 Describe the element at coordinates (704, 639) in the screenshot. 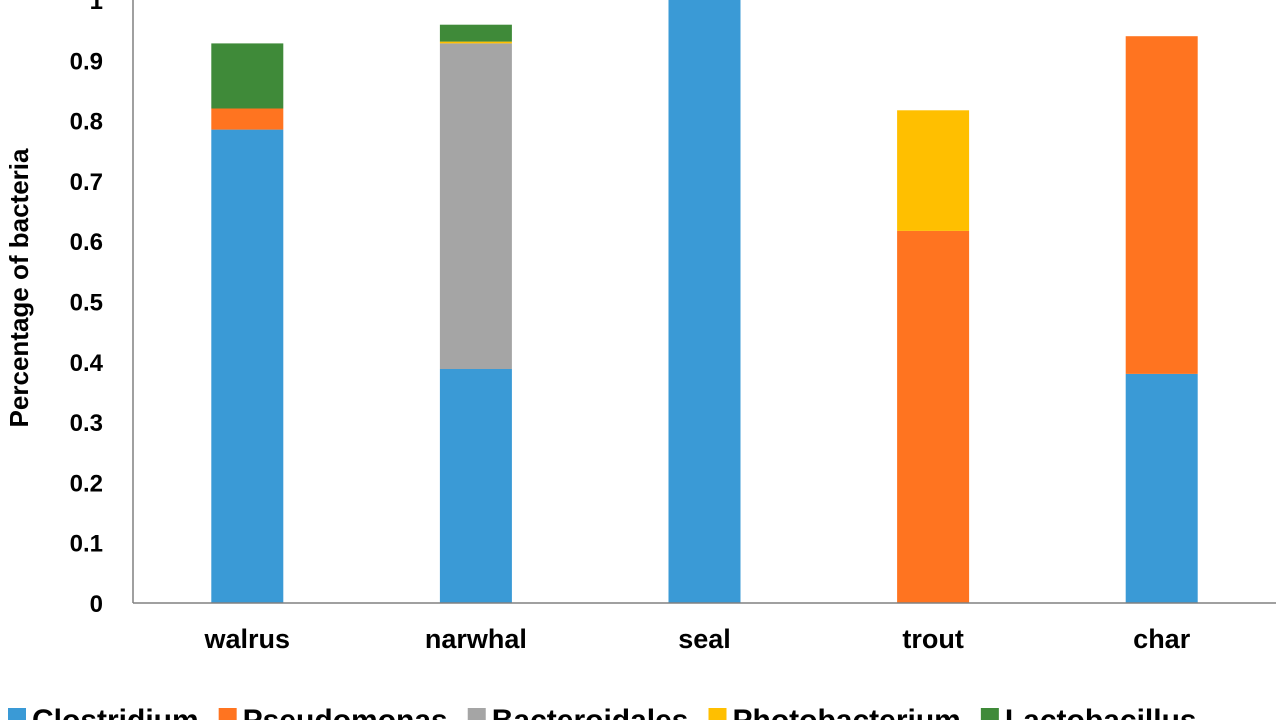

I see `x-tick-label-seal: seal` at that location.